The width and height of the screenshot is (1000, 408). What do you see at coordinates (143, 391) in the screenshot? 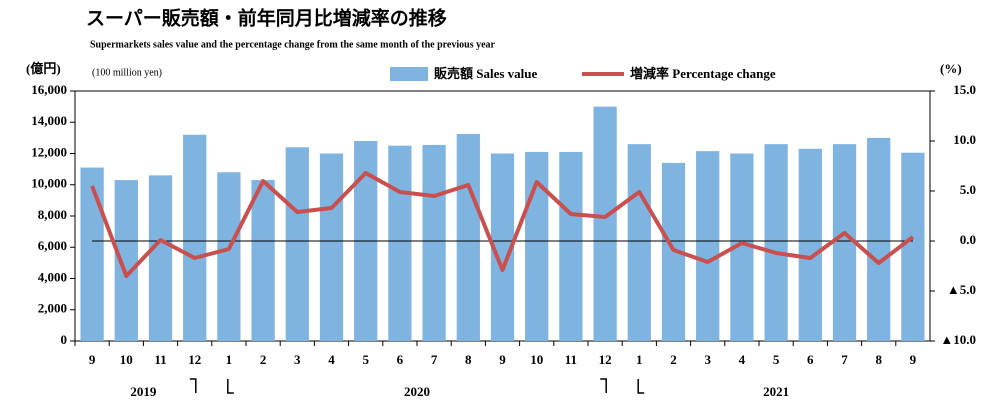
I see `year-label: 2019` at bounding box center [143, 391].